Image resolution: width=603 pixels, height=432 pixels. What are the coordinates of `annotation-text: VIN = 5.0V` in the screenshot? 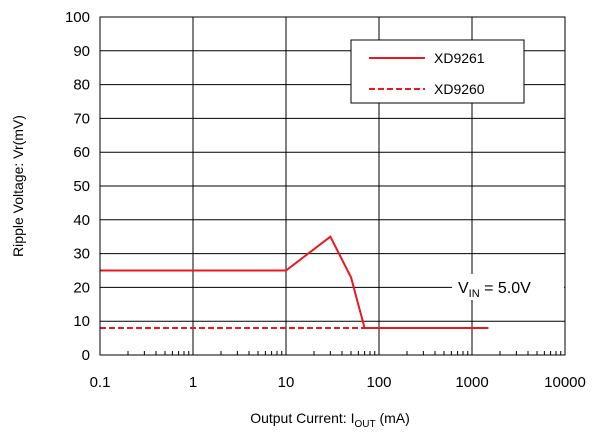 It's located at (494, 290).